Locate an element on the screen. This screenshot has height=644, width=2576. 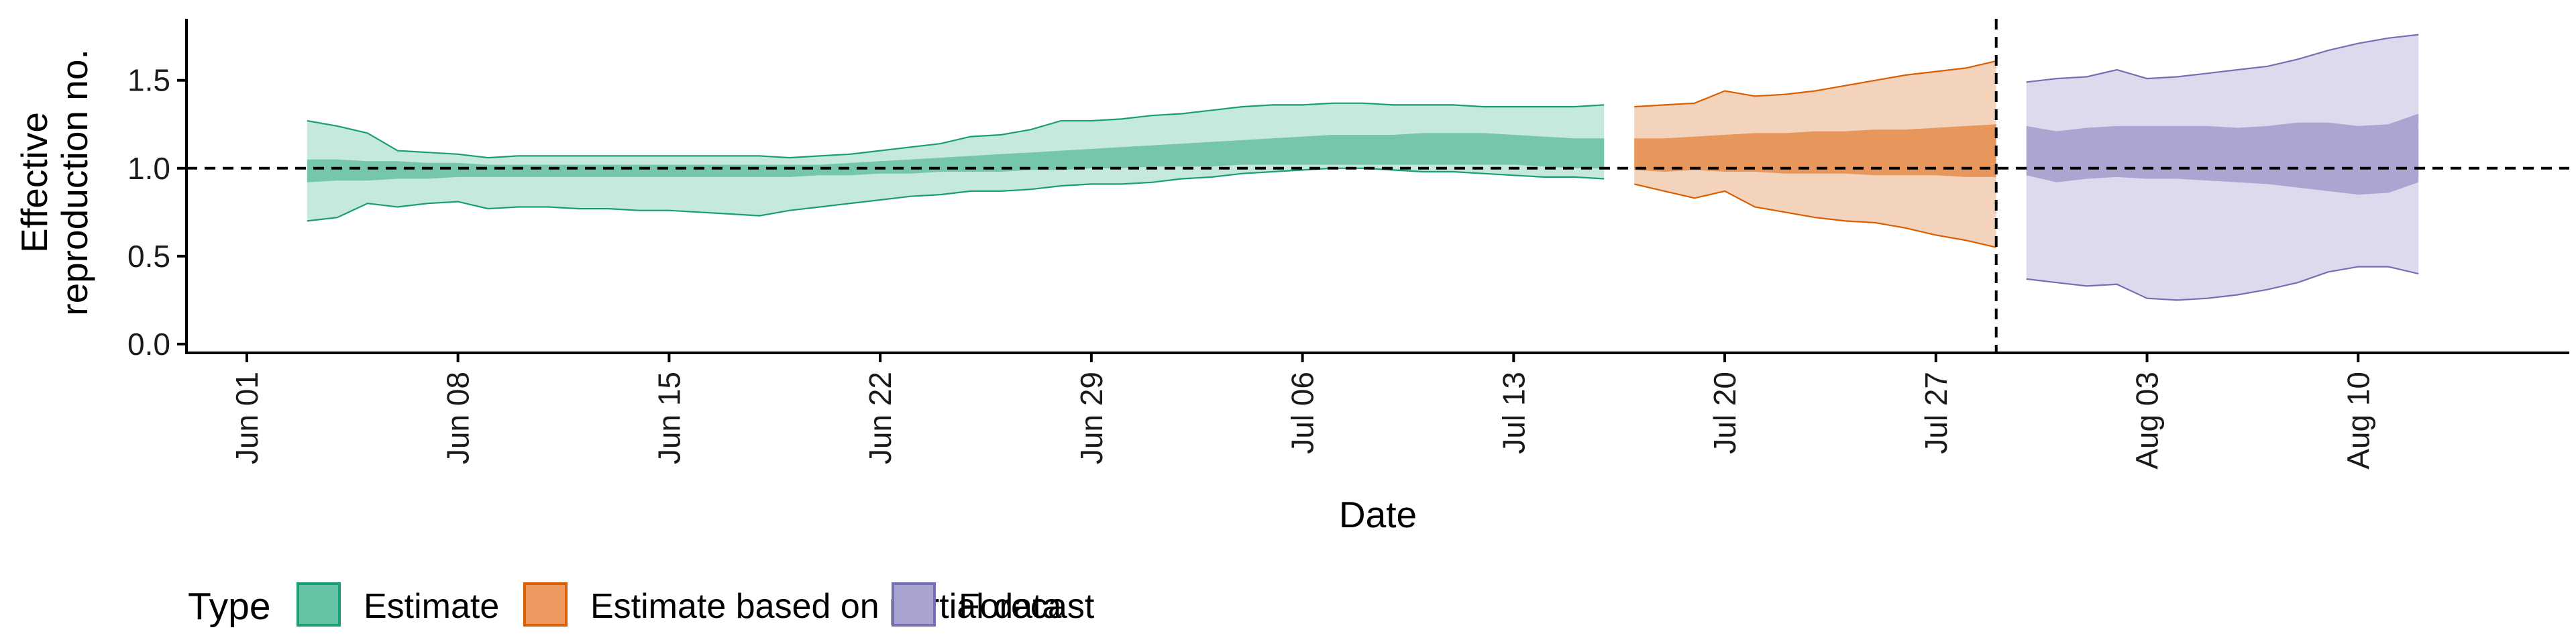
forecast-lower-line is located at coordinates (2222, 283).